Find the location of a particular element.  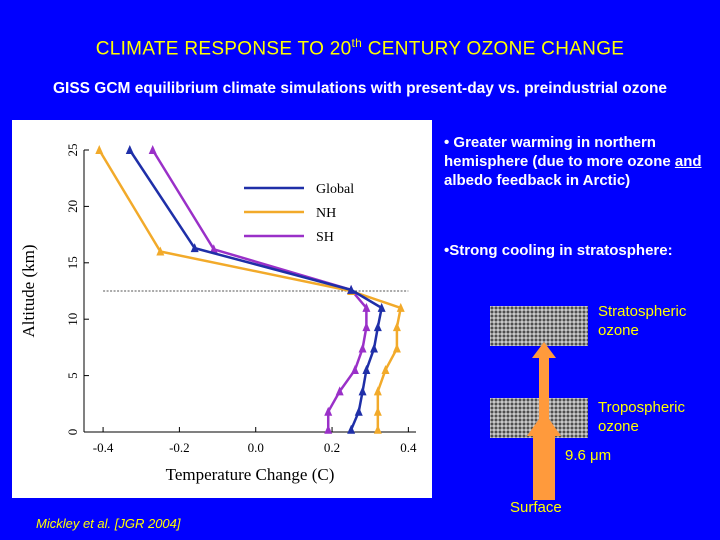

label-stratospheric-ozone: Stratospheric ozone is located at coordinates (642, 321).